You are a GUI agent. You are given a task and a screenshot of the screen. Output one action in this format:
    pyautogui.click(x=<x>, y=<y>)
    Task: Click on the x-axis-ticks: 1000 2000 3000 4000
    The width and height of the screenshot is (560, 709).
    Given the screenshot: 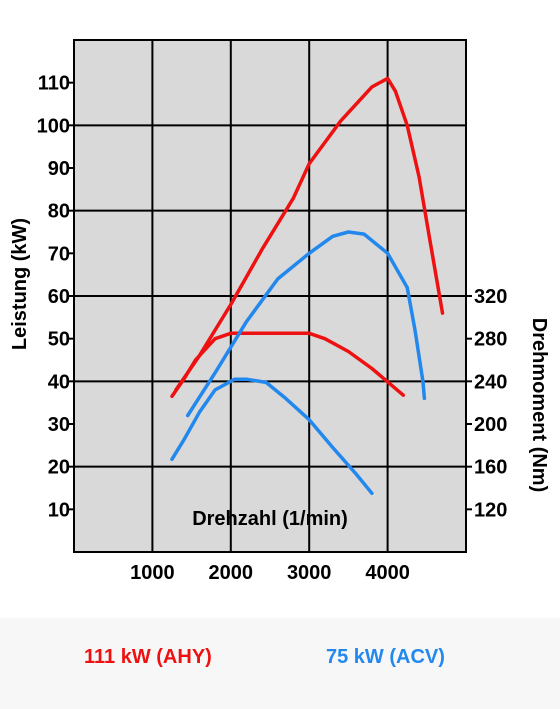 What is the action you would take?
    pyautogui.click(x=270, y=573)
    